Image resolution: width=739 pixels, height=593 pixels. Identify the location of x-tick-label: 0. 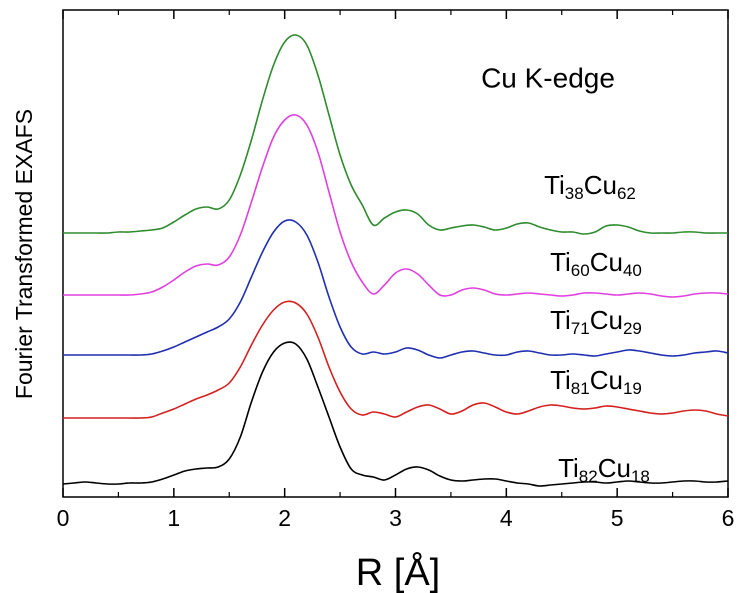
(63, 518).